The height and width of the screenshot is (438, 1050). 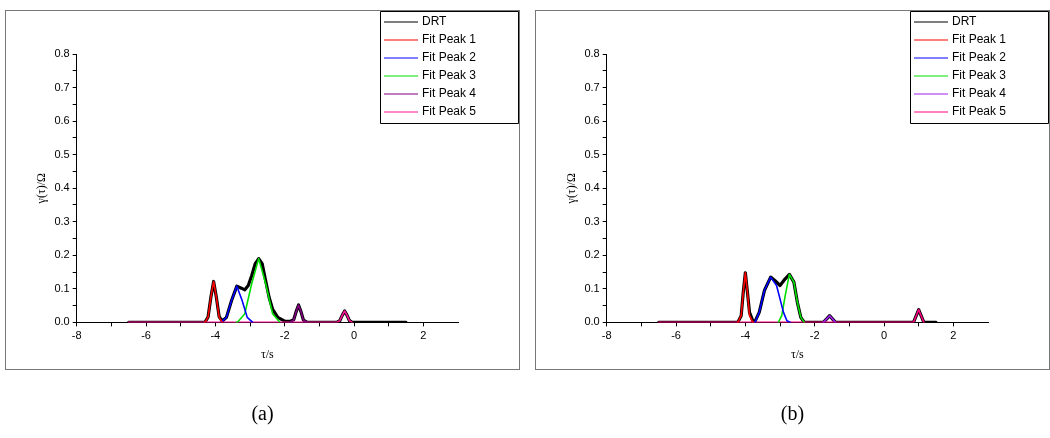 I want to click on text: (b), so click(x=792, y=413).